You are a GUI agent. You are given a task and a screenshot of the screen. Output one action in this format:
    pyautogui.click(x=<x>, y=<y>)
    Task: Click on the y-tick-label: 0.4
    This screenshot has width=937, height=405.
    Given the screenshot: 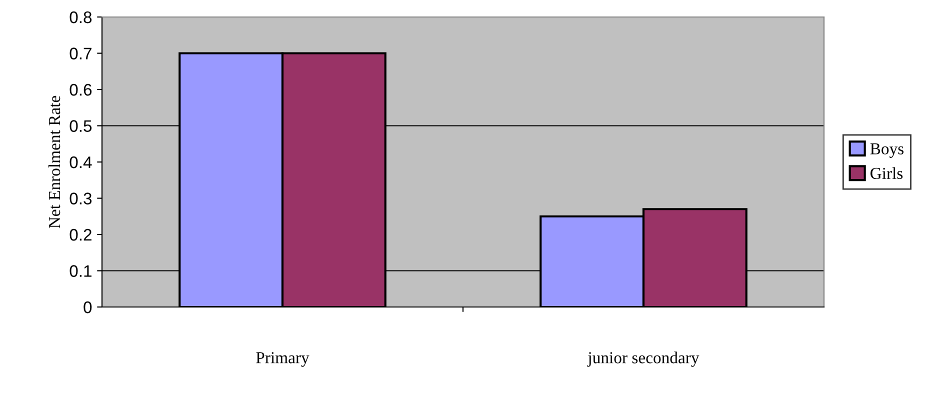 What is the action you would take?
    pyautogui.click(x=81, y=162)
    